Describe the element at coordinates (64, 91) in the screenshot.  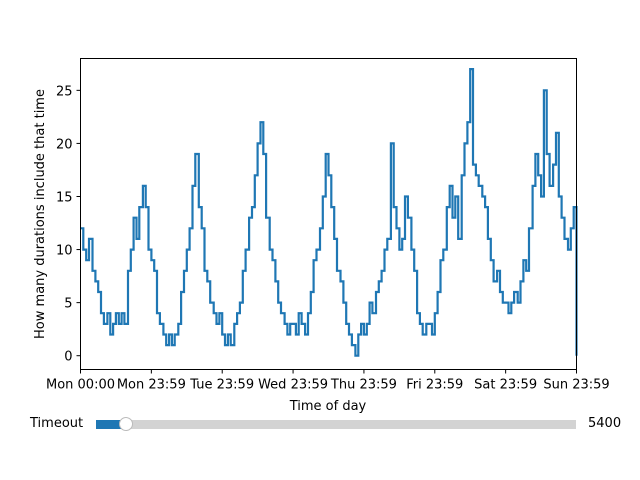
I see `y-tick-label: 25` at that location.